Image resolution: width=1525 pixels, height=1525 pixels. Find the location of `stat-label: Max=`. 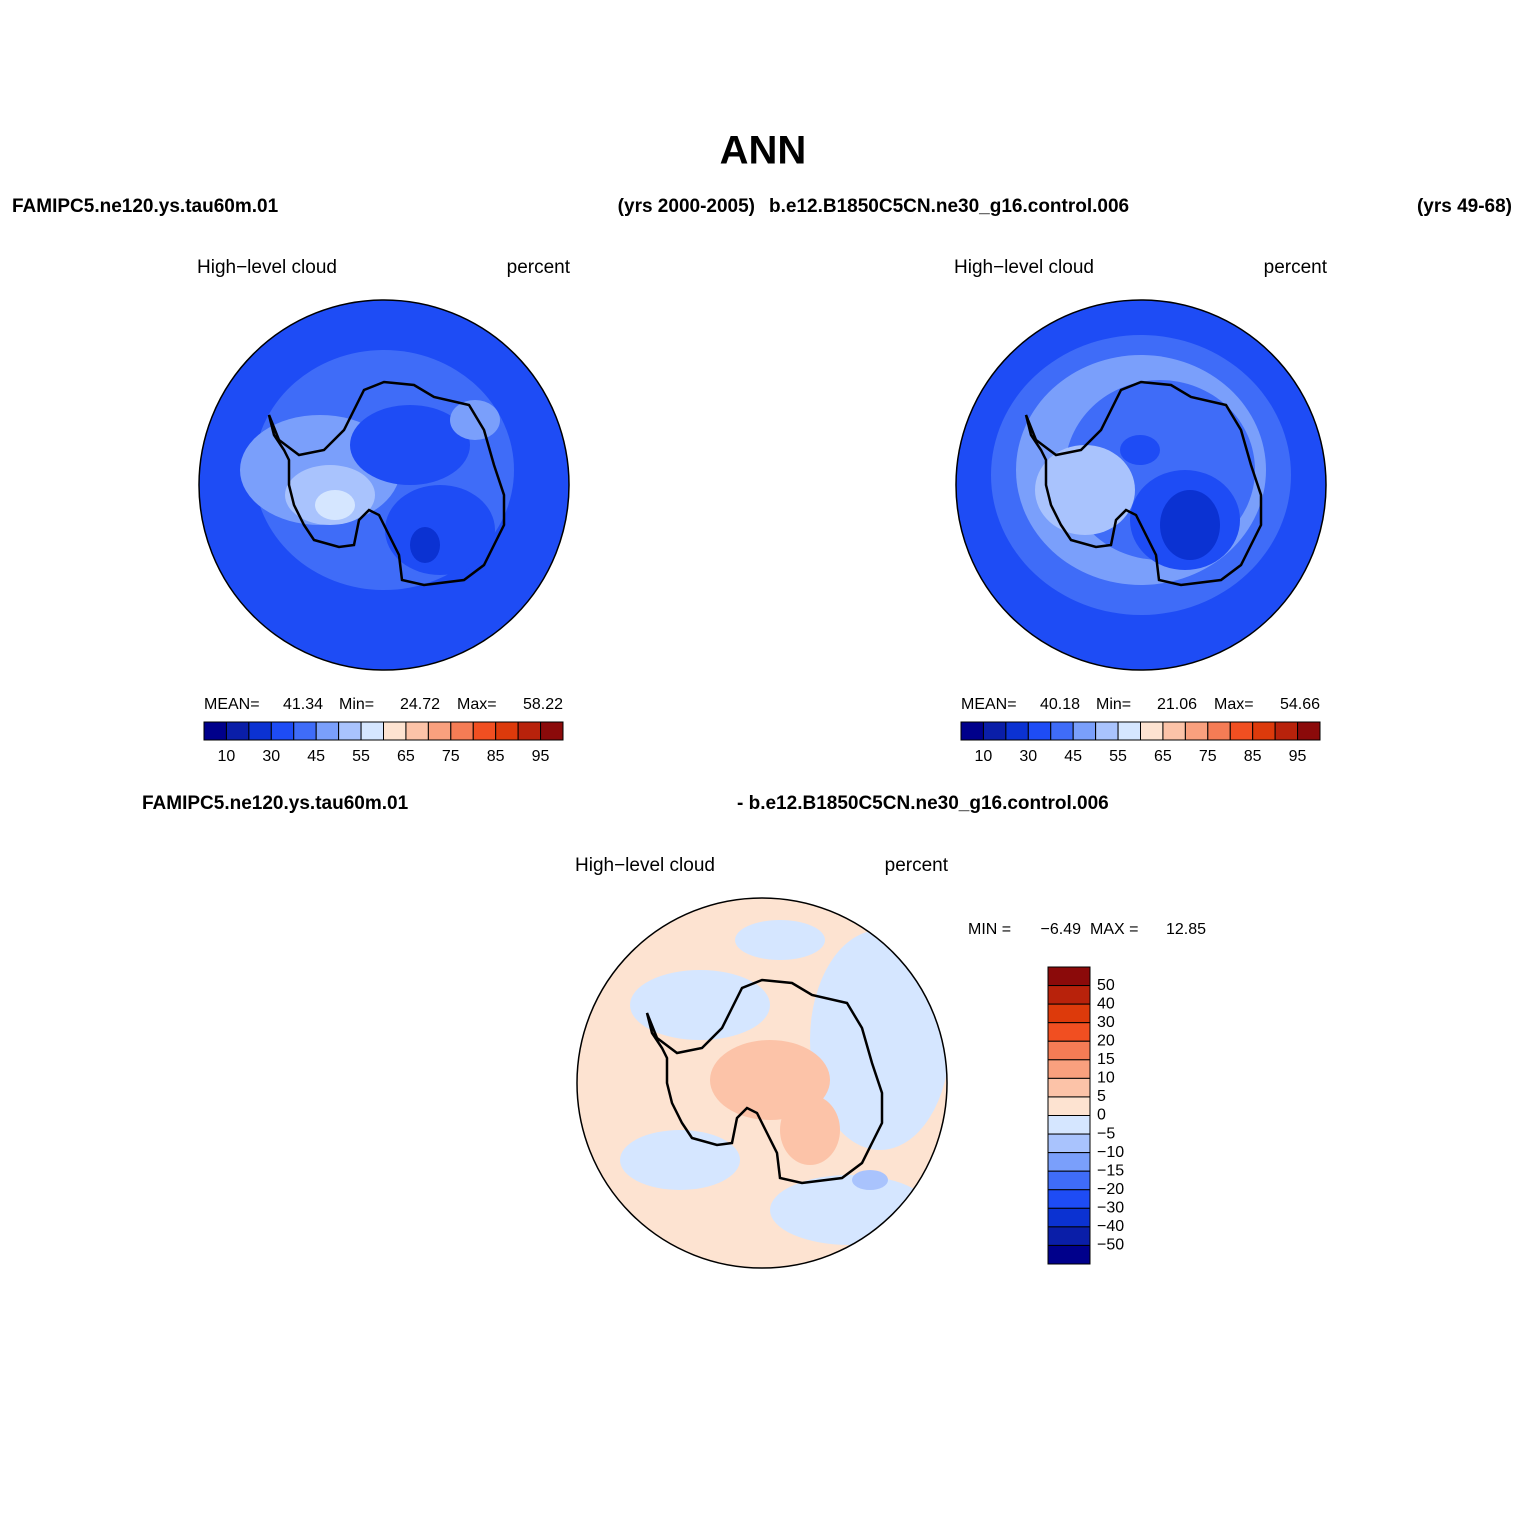

stat-label: Max= is located at coordinates (1234, 704).